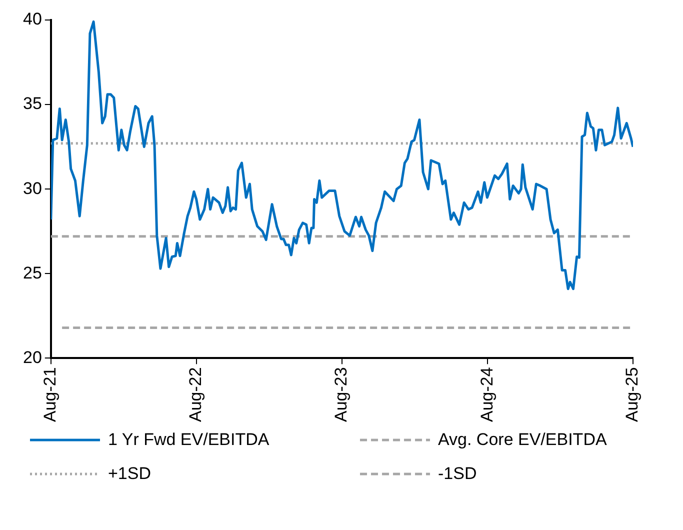 The width and height of the screenshot is (683, 530). Describe the element at coordinates (486, 394) in the screenshot. I see `x-tick-label: Aug-24` at that location.